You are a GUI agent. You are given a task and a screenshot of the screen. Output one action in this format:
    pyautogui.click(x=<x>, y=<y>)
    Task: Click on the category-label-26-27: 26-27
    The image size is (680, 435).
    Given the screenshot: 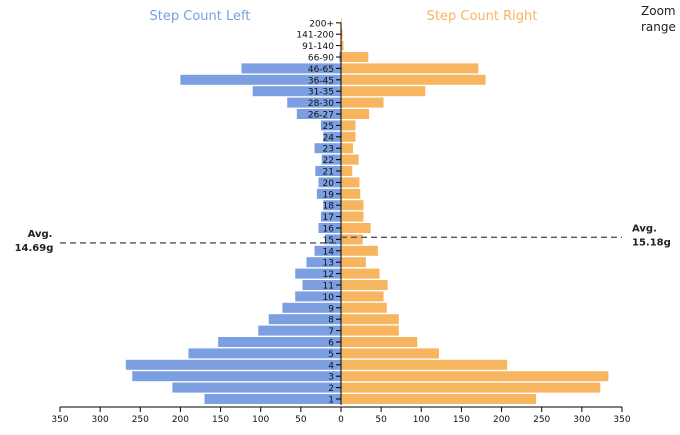 What is the action you would take?
    pyautogui.click(x=321, y=116)
    